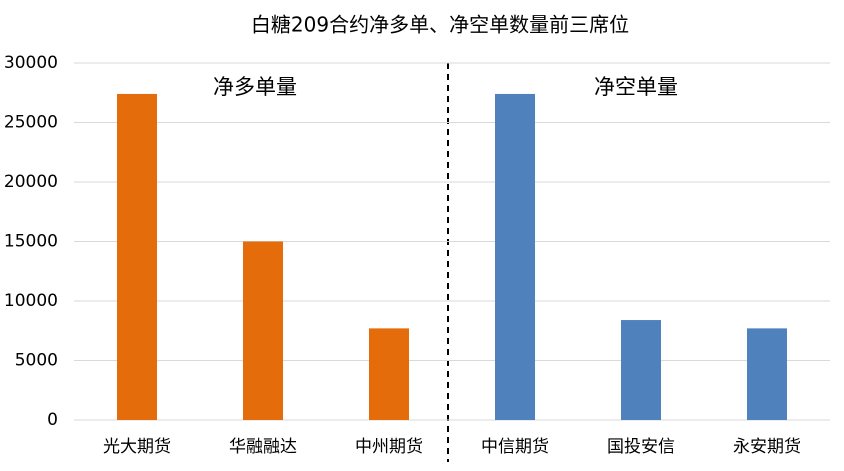 The image size is (844, 471). What do you see at coordinates (440, 25) in the screenshot?
I see `chart-title: 白糖209合约净多单、净空单数量前三席位` at bounding box center [440, 25].